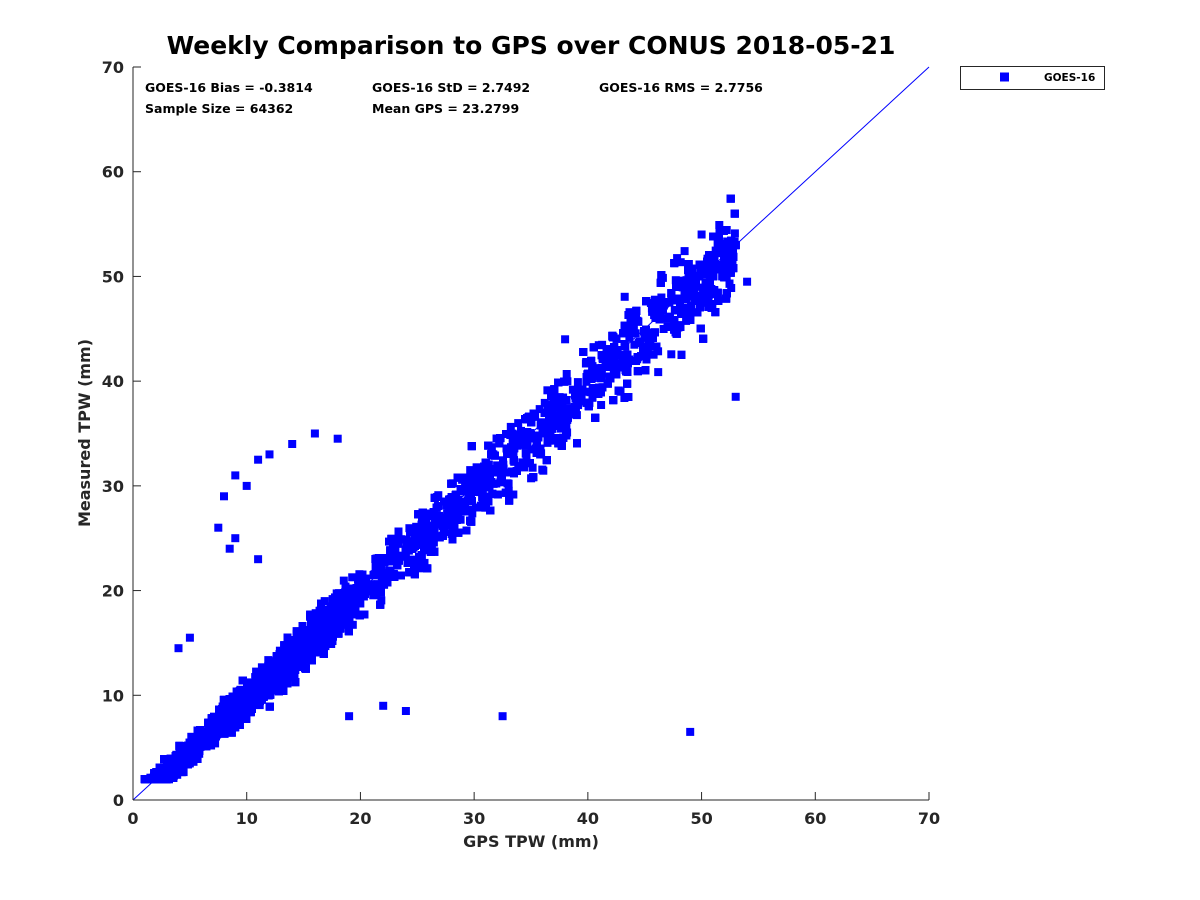  What do you see at coordinates (84, 433) in the screenshot?
I see `y-axis-label: Measured TPW (mm)` at bounding box center [84, 433].